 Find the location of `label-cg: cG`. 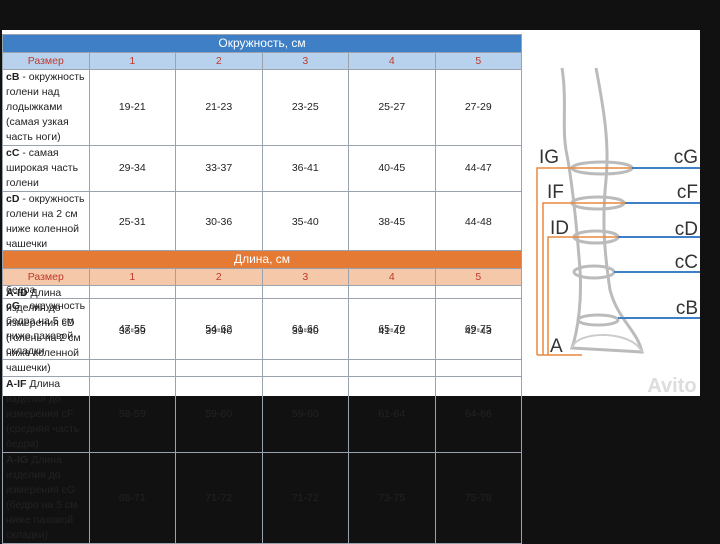

label-cg: cG is located at coordinates (686, 157).